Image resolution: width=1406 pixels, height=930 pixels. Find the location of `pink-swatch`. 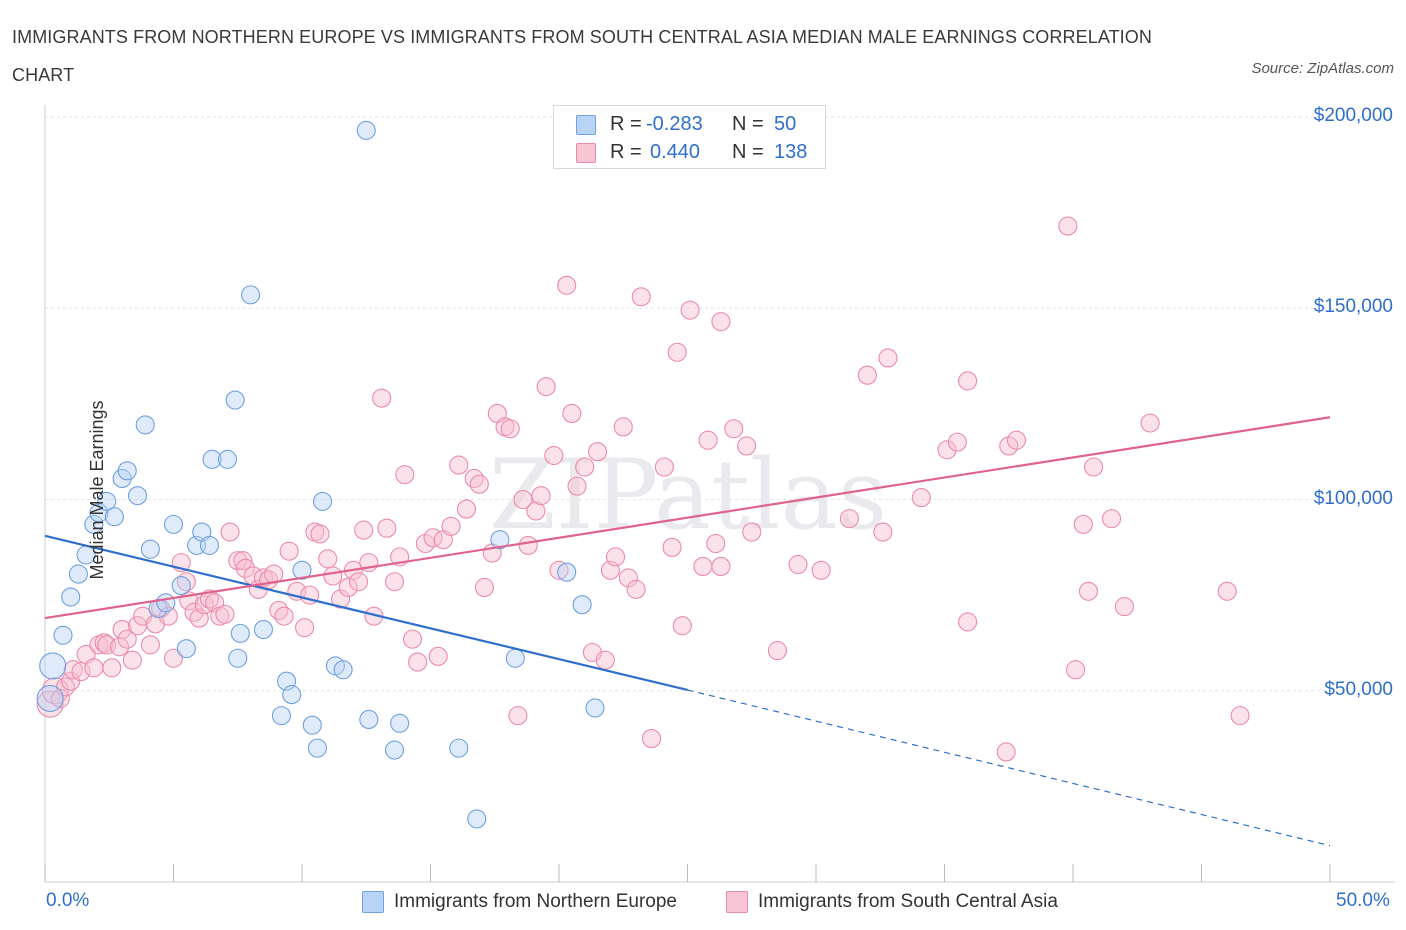

pink-swatch is located at coordinates (586, 153).